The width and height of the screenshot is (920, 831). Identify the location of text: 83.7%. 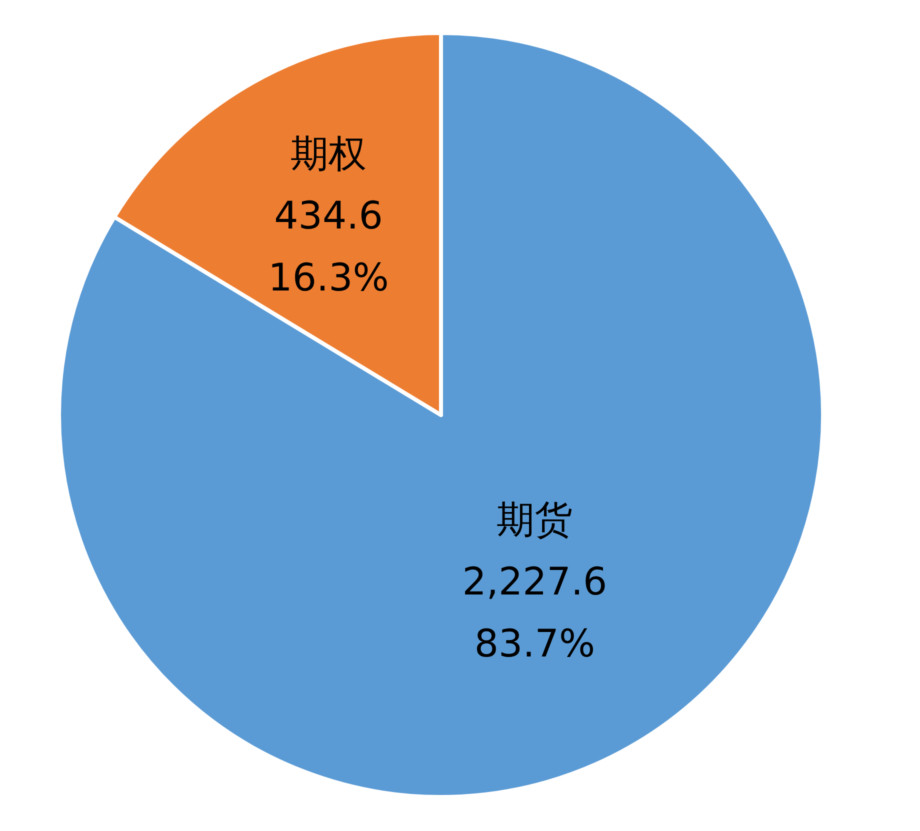
(535, 643).